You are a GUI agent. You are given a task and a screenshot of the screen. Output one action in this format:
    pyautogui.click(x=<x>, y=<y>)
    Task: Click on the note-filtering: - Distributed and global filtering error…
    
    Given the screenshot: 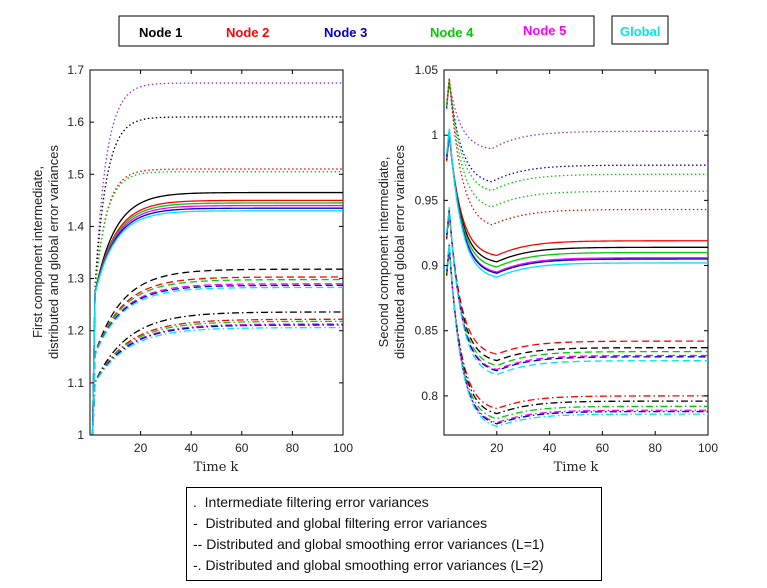 What is the action you would take?
    pyautogui.click(x=340, y=523)
    